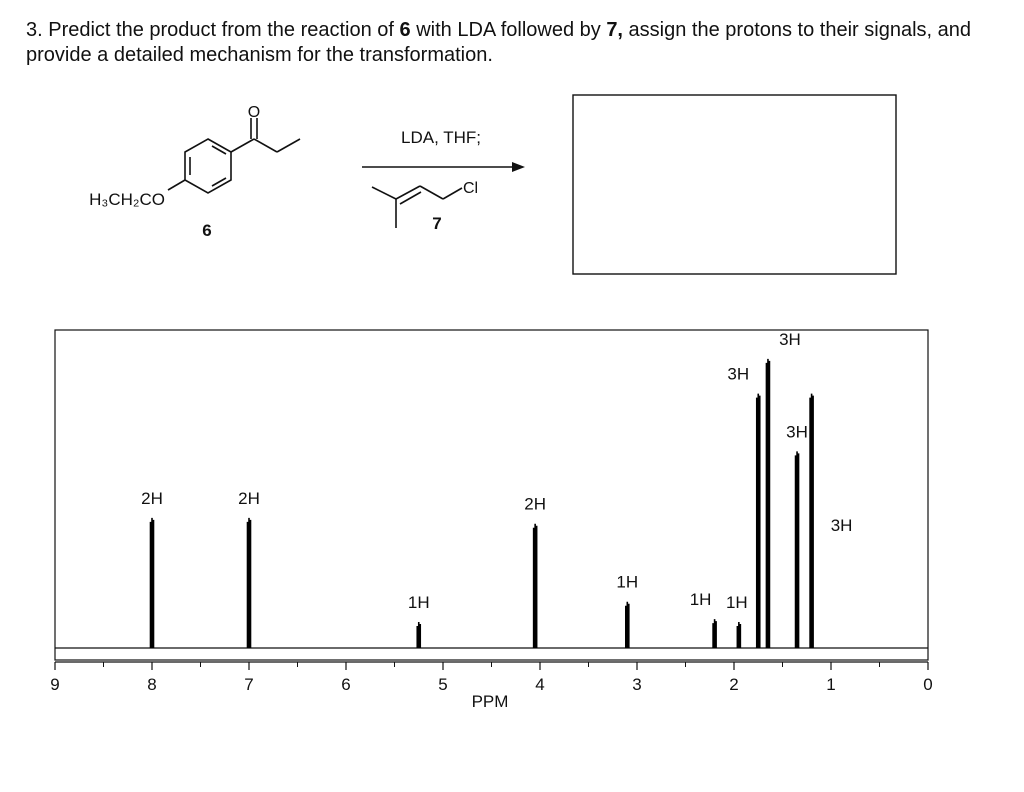  Describe the element at coordinates (518, 167) in the screenshot. I see `arrow-head` at that location.